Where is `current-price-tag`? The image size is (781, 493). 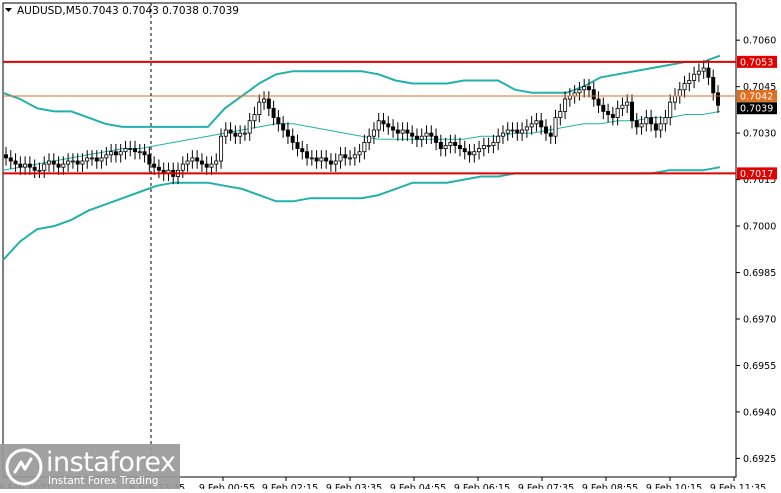
current-price-tag is located at coordinates (757, 108).